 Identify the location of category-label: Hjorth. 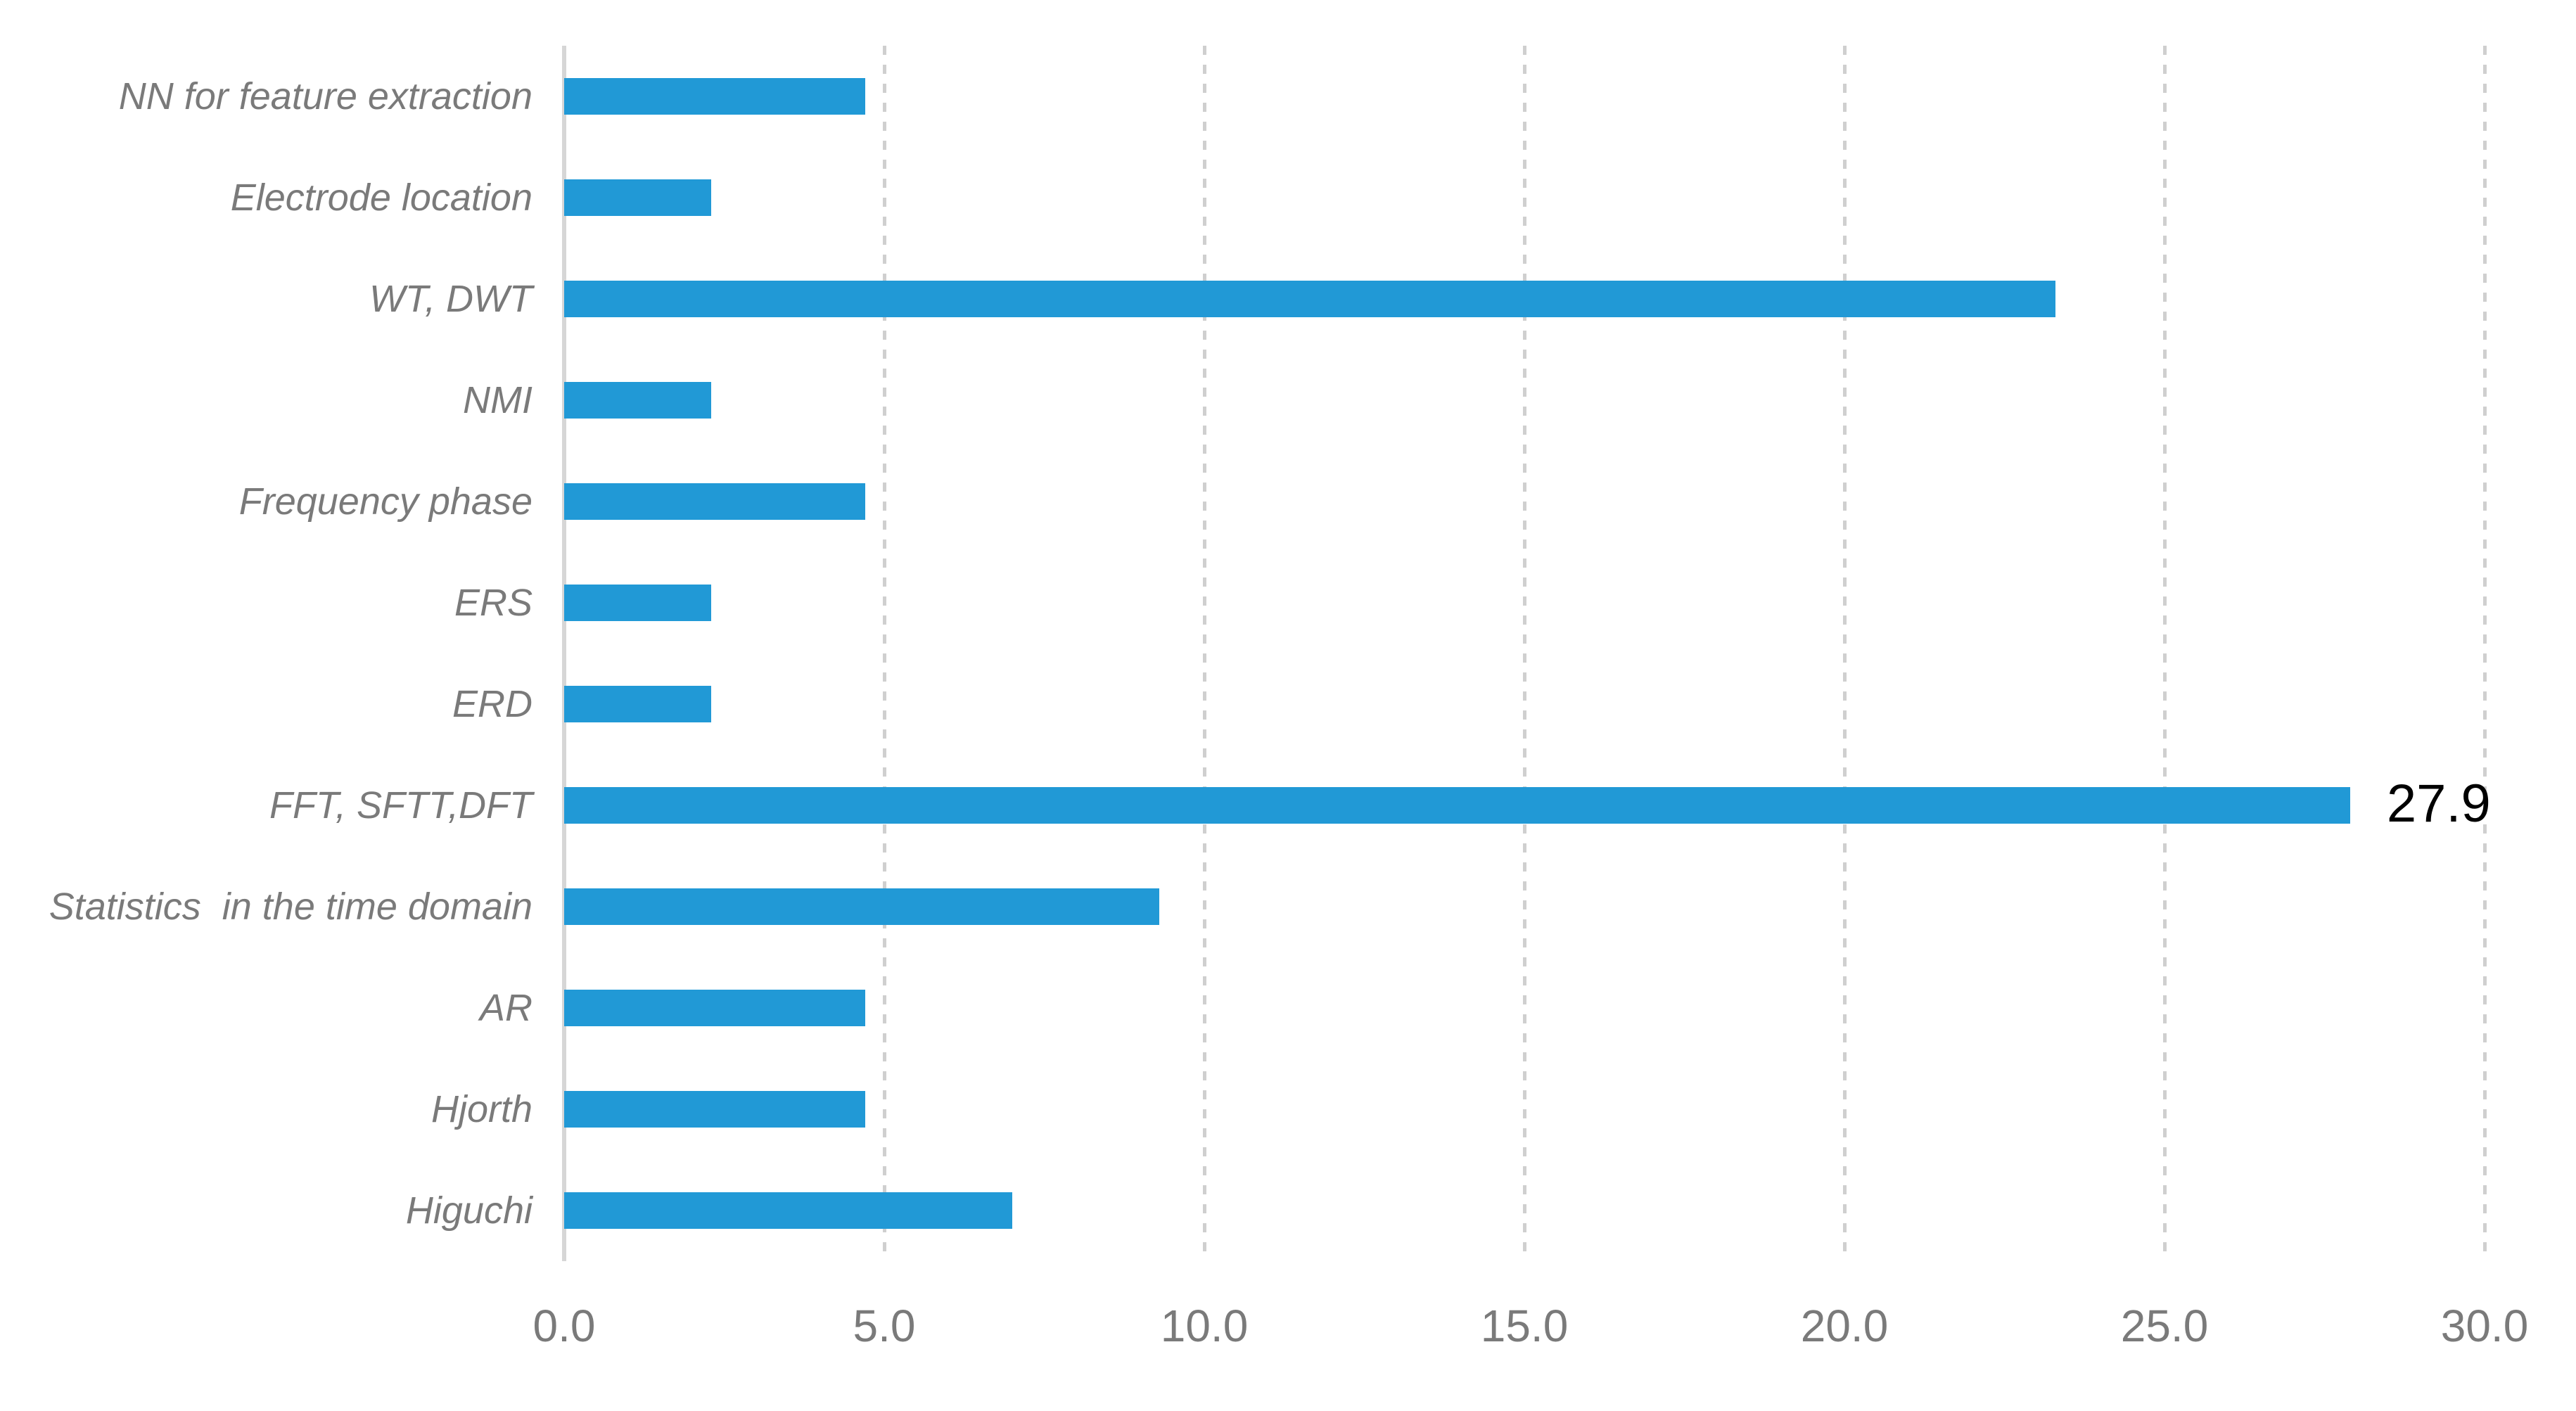
(482, 1109).